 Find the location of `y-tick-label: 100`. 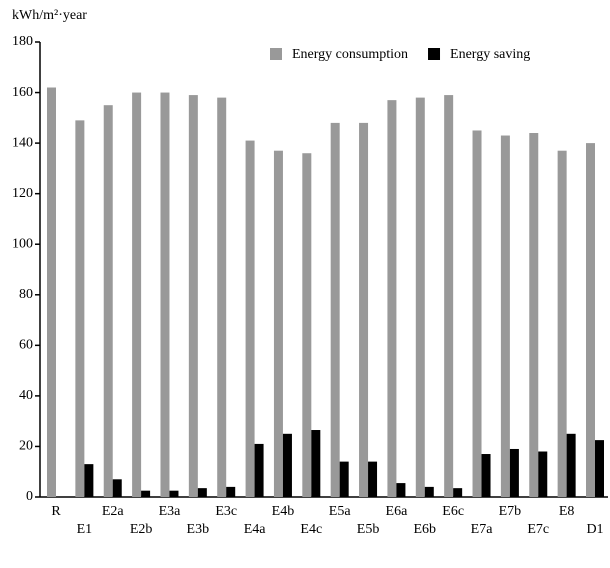

y-tick-label: 100 is located at coordinates (22, 243).